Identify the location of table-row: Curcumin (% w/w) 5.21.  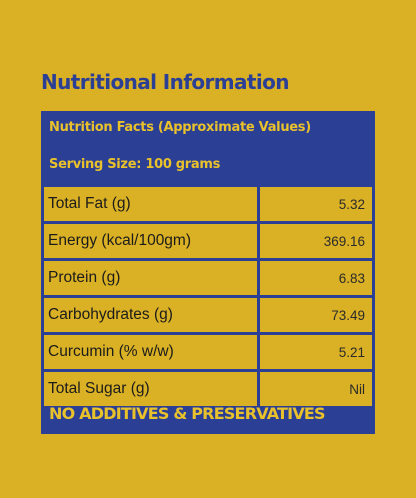
(208, 352).